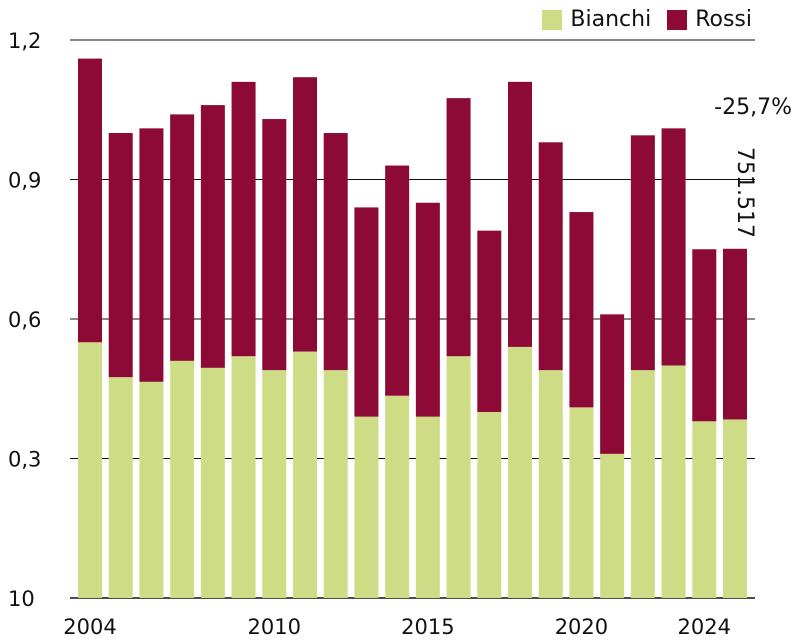 The image size is (800, 640). Describe the element at coordinates (753, 107) in the screenshot. I see `change-annotation: -25,7%` at that location.